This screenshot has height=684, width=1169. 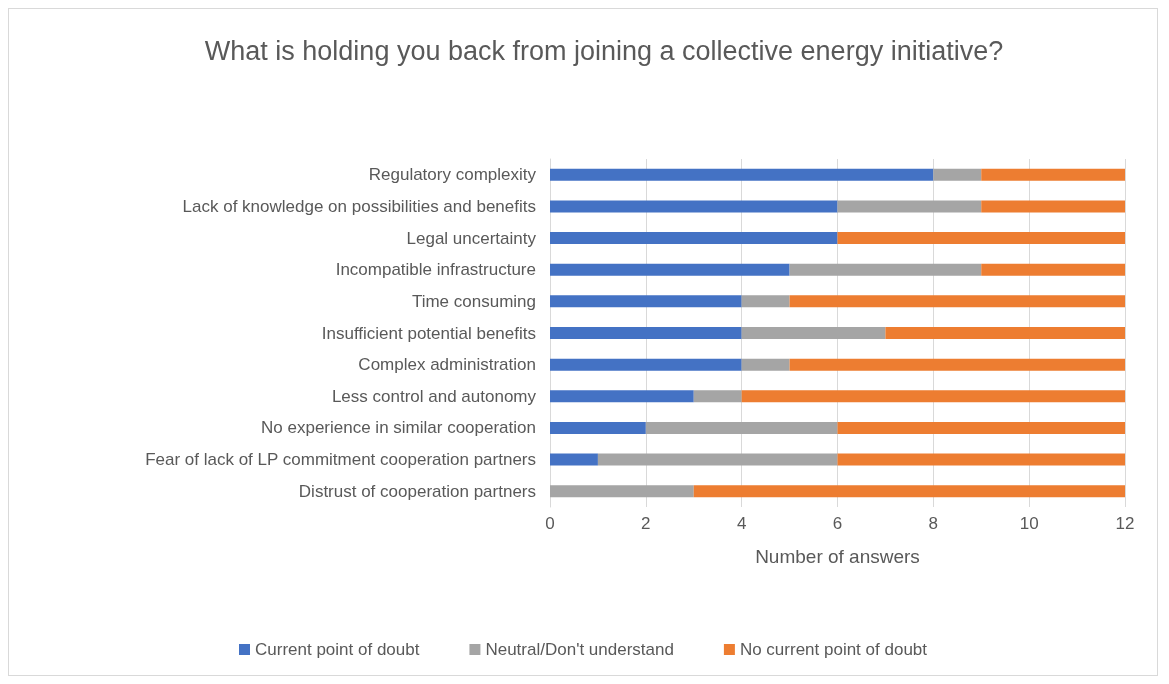 What do you see at coordinates (340, 460) in the screenshot?
I see `y-tick-label: Fear of lack of LP commitment cooperation partners` at bounding box center [340, 460].